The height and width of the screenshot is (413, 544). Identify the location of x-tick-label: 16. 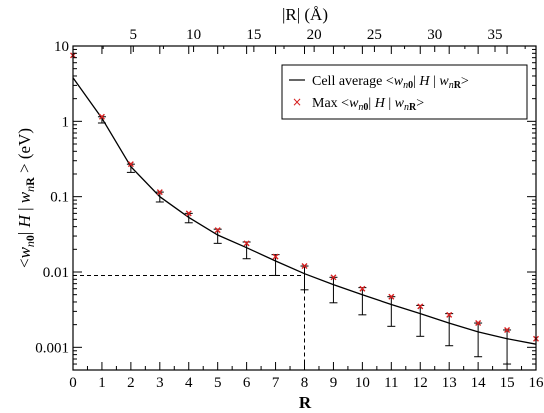
(536, 383).